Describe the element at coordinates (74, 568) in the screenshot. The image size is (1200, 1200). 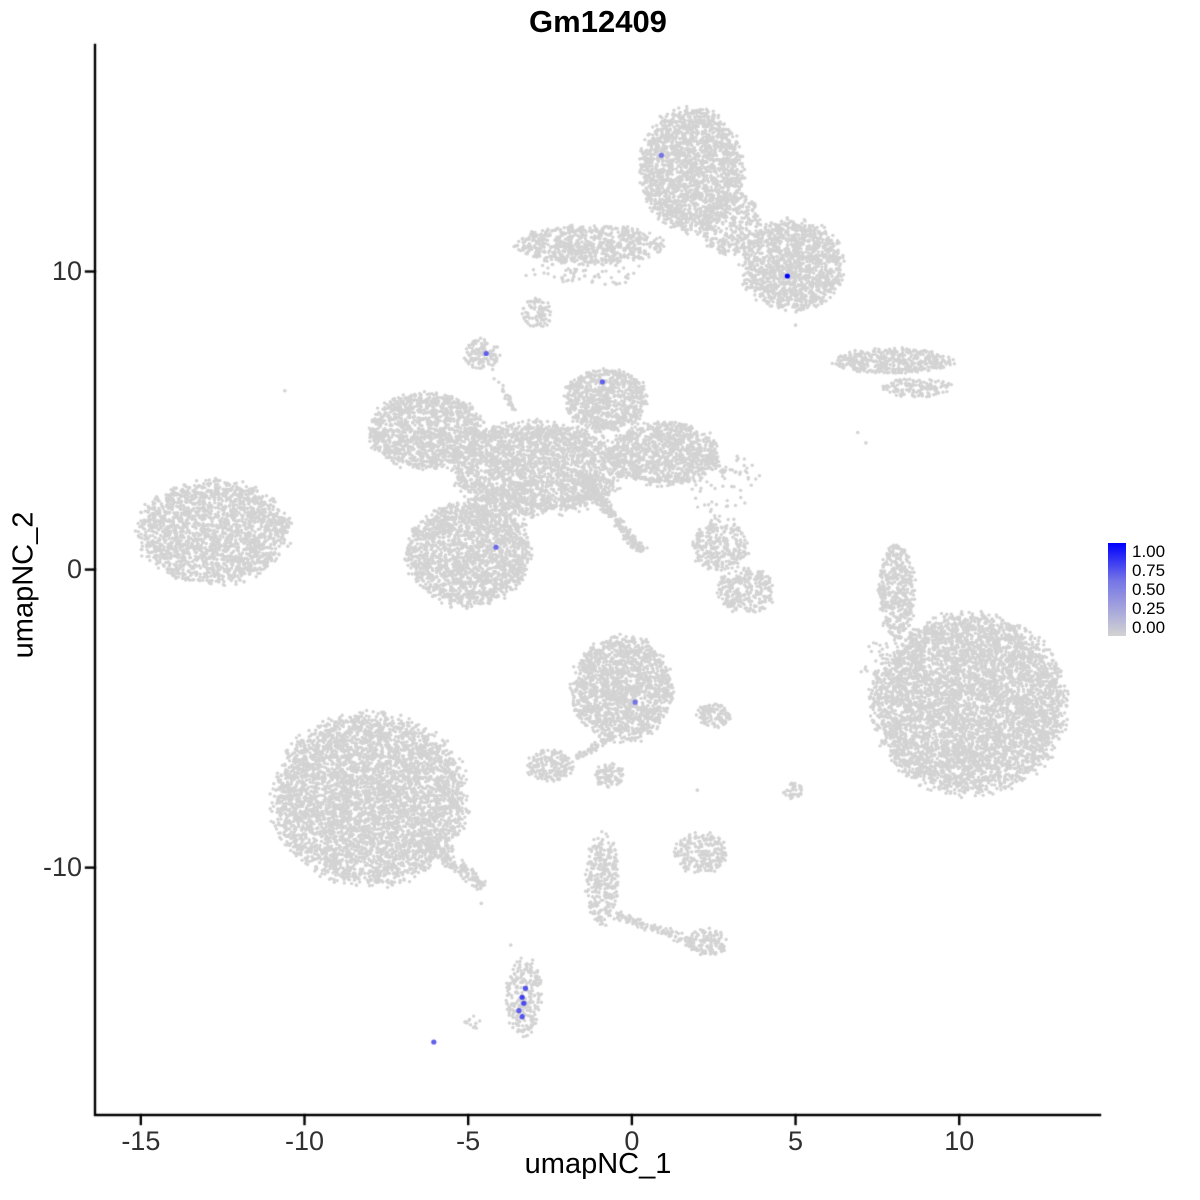
I see `y-tick-label: 0` at that location.